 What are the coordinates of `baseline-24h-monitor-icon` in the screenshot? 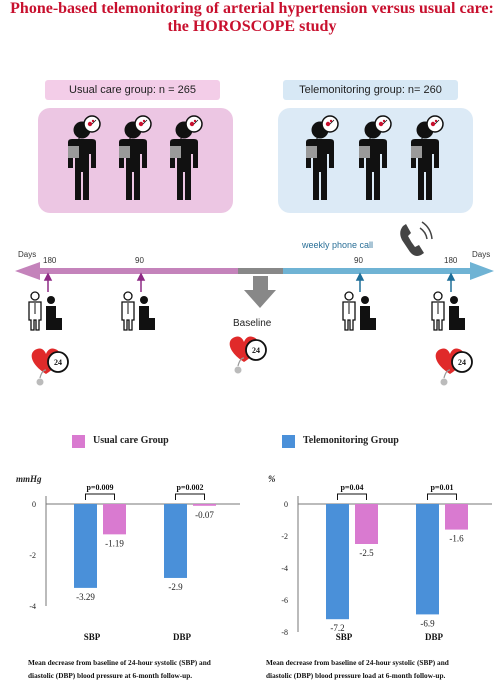 It's located at (247, 355).